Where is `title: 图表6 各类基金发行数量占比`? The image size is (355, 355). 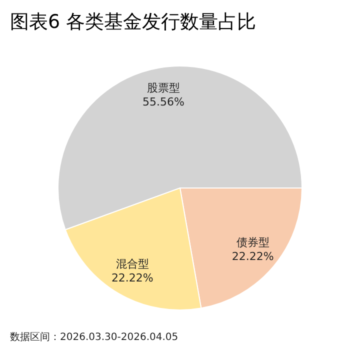
title: 图表6 各类基金发行数量占比 is located at coordinates (133, 22).